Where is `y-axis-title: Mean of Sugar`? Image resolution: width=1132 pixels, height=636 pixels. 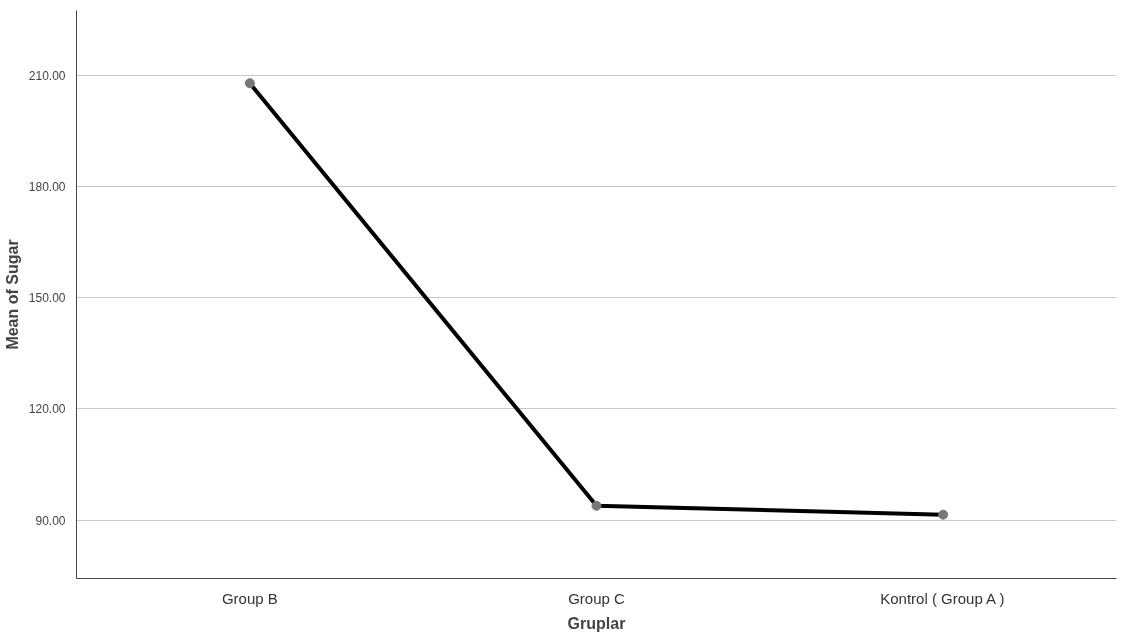 y-axis-title: Mean of Sugar is located at coordinates (12, 294).